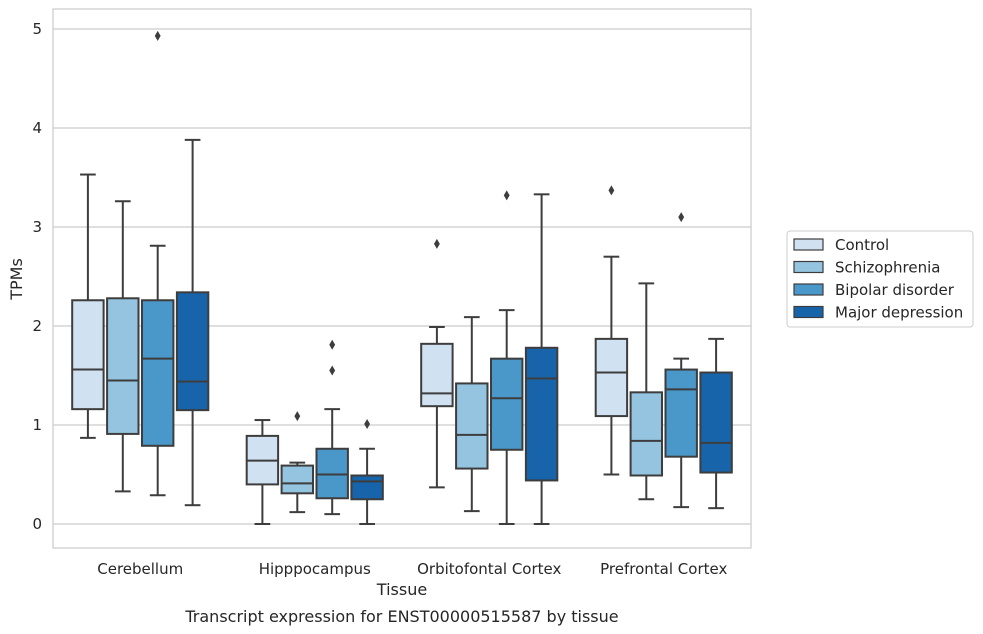  I want to click on legend-label: Schizophrenia, so click(887, 268).